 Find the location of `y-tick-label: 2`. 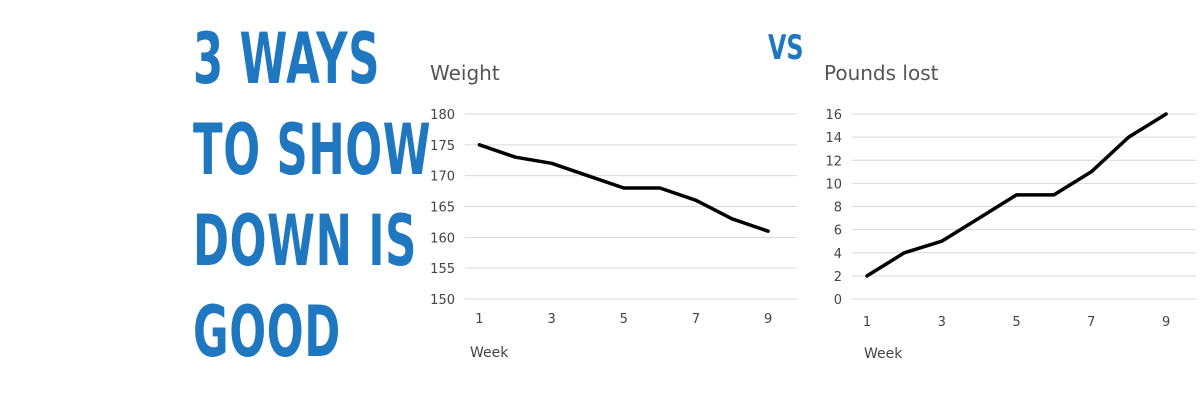

y-tick-label: 2 is located at coordinates (838, 277).